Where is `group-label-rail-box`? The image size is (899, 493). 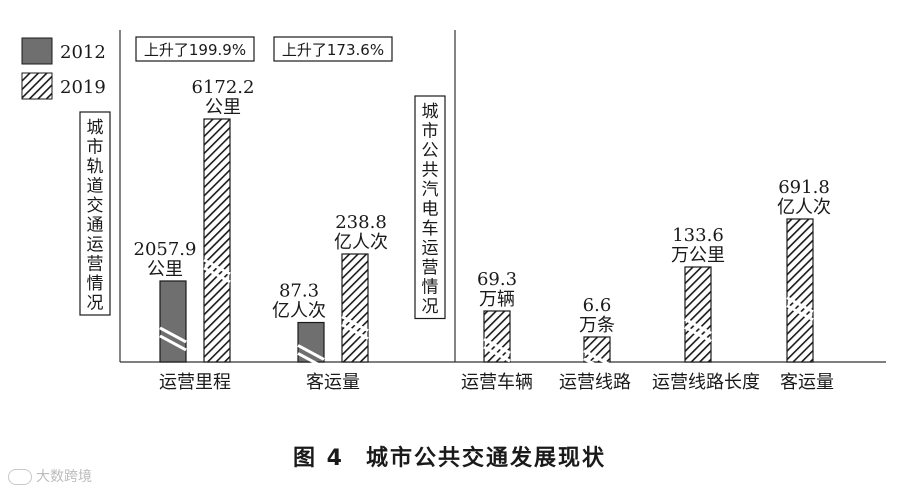 group-label-rail-box is located at coordinates (95, 213).